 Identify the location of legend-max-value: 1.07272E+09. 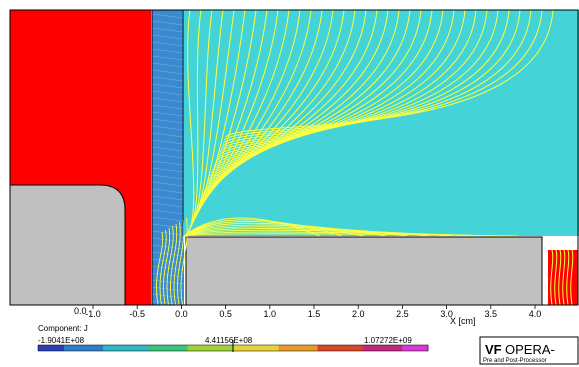
(388, 340).